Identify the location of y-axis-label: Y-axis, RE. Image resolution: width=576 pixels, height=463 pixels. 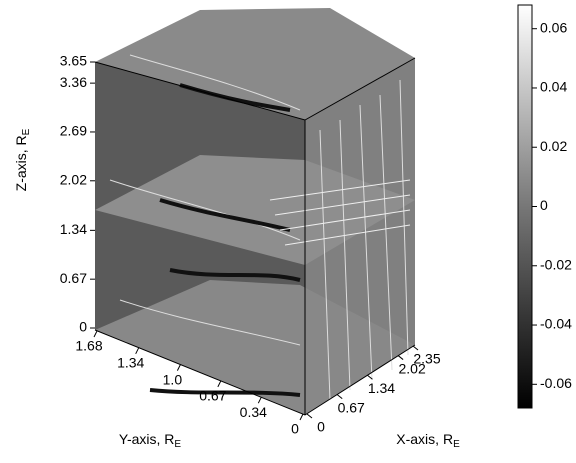
(150, 440).